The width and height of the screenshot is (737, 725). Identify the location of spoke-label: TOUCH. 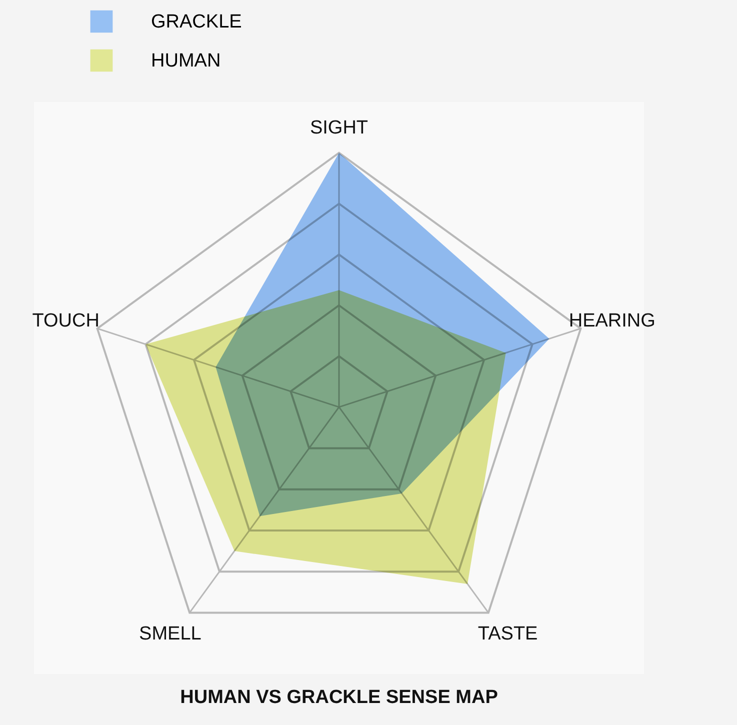
(66, 321).